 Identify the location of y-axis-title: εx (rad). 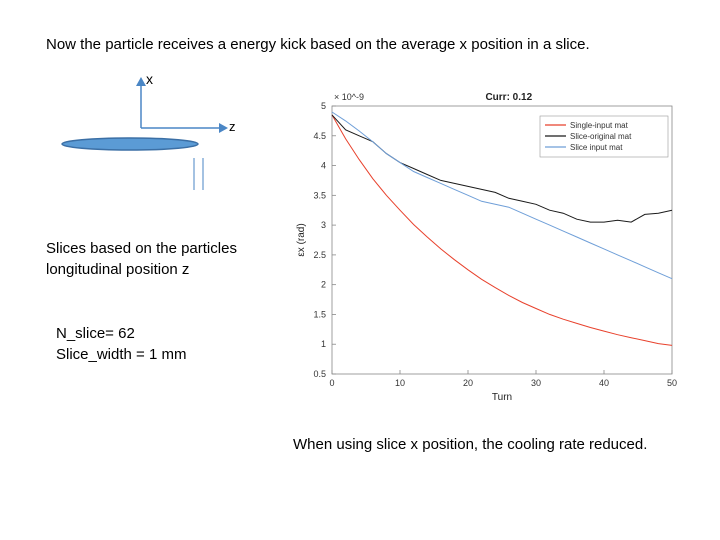
(301, 239).